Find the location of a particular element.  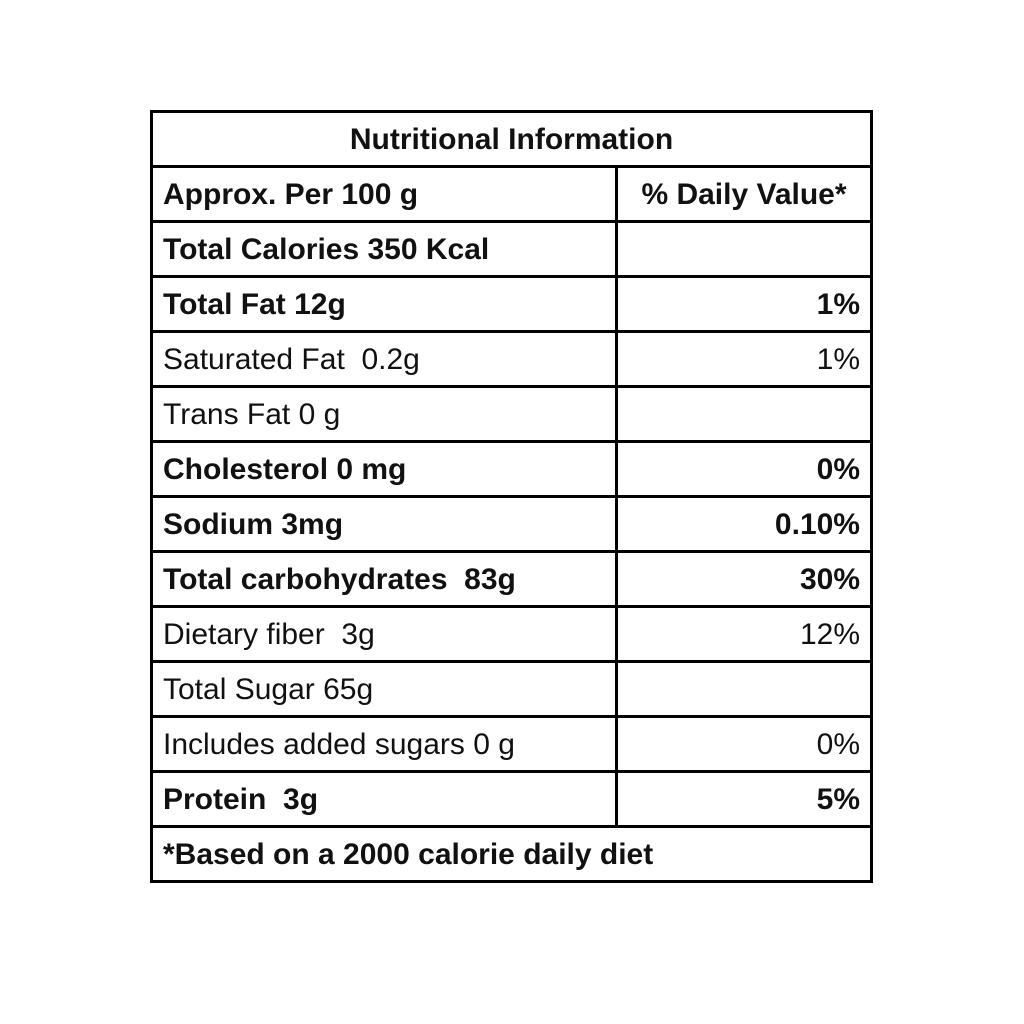

row-cholesterol: Cholesterol 0 mg 0% is located at coordinates (511, 469).